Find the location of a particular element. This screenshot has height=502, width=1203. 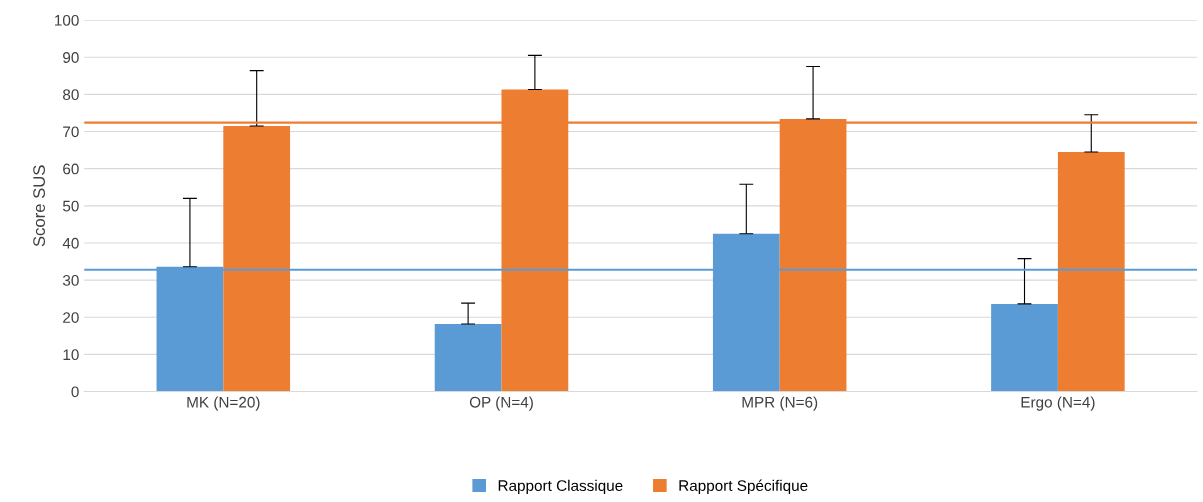

x-tick-label: Ergo (N=4) is located at coordinates (1058, 403).